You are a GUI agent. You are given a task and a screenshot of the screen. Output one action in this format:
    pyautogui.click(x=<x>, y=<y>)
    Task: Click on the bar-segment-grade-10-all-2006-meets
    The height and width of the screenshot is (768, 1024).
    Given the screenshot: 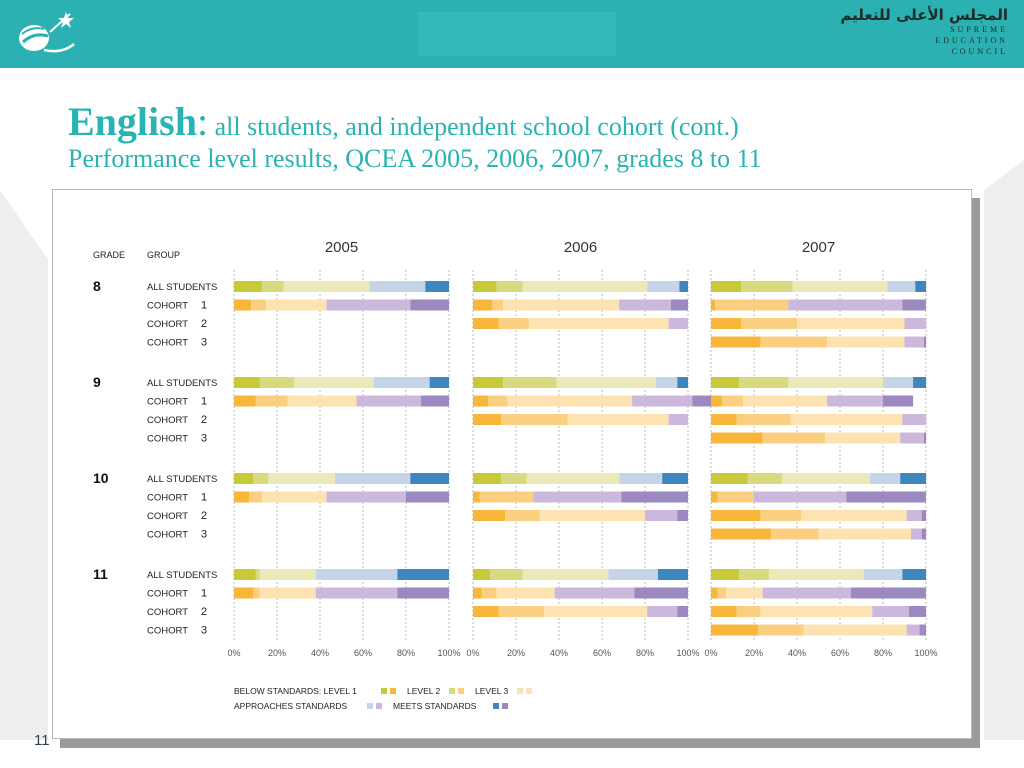 What is the action you would take?
    pyautogui.click(x=675, y=478)
    